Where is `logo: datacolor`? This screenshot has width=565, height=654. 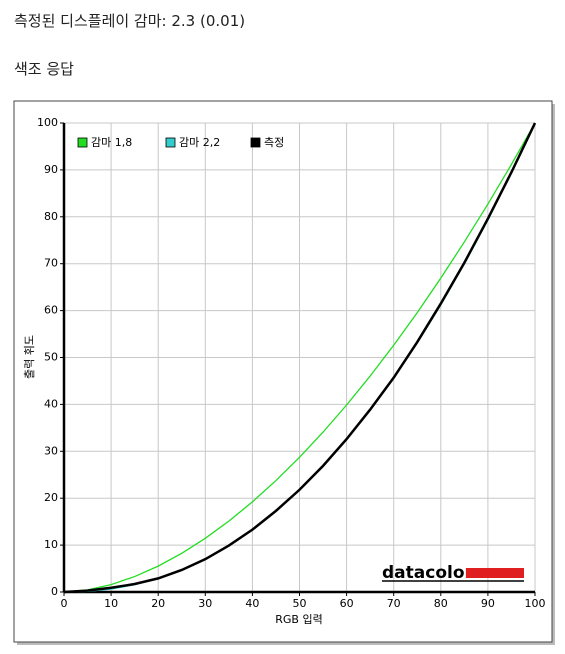 logo: datacolor is located at coordinates (428, 573).